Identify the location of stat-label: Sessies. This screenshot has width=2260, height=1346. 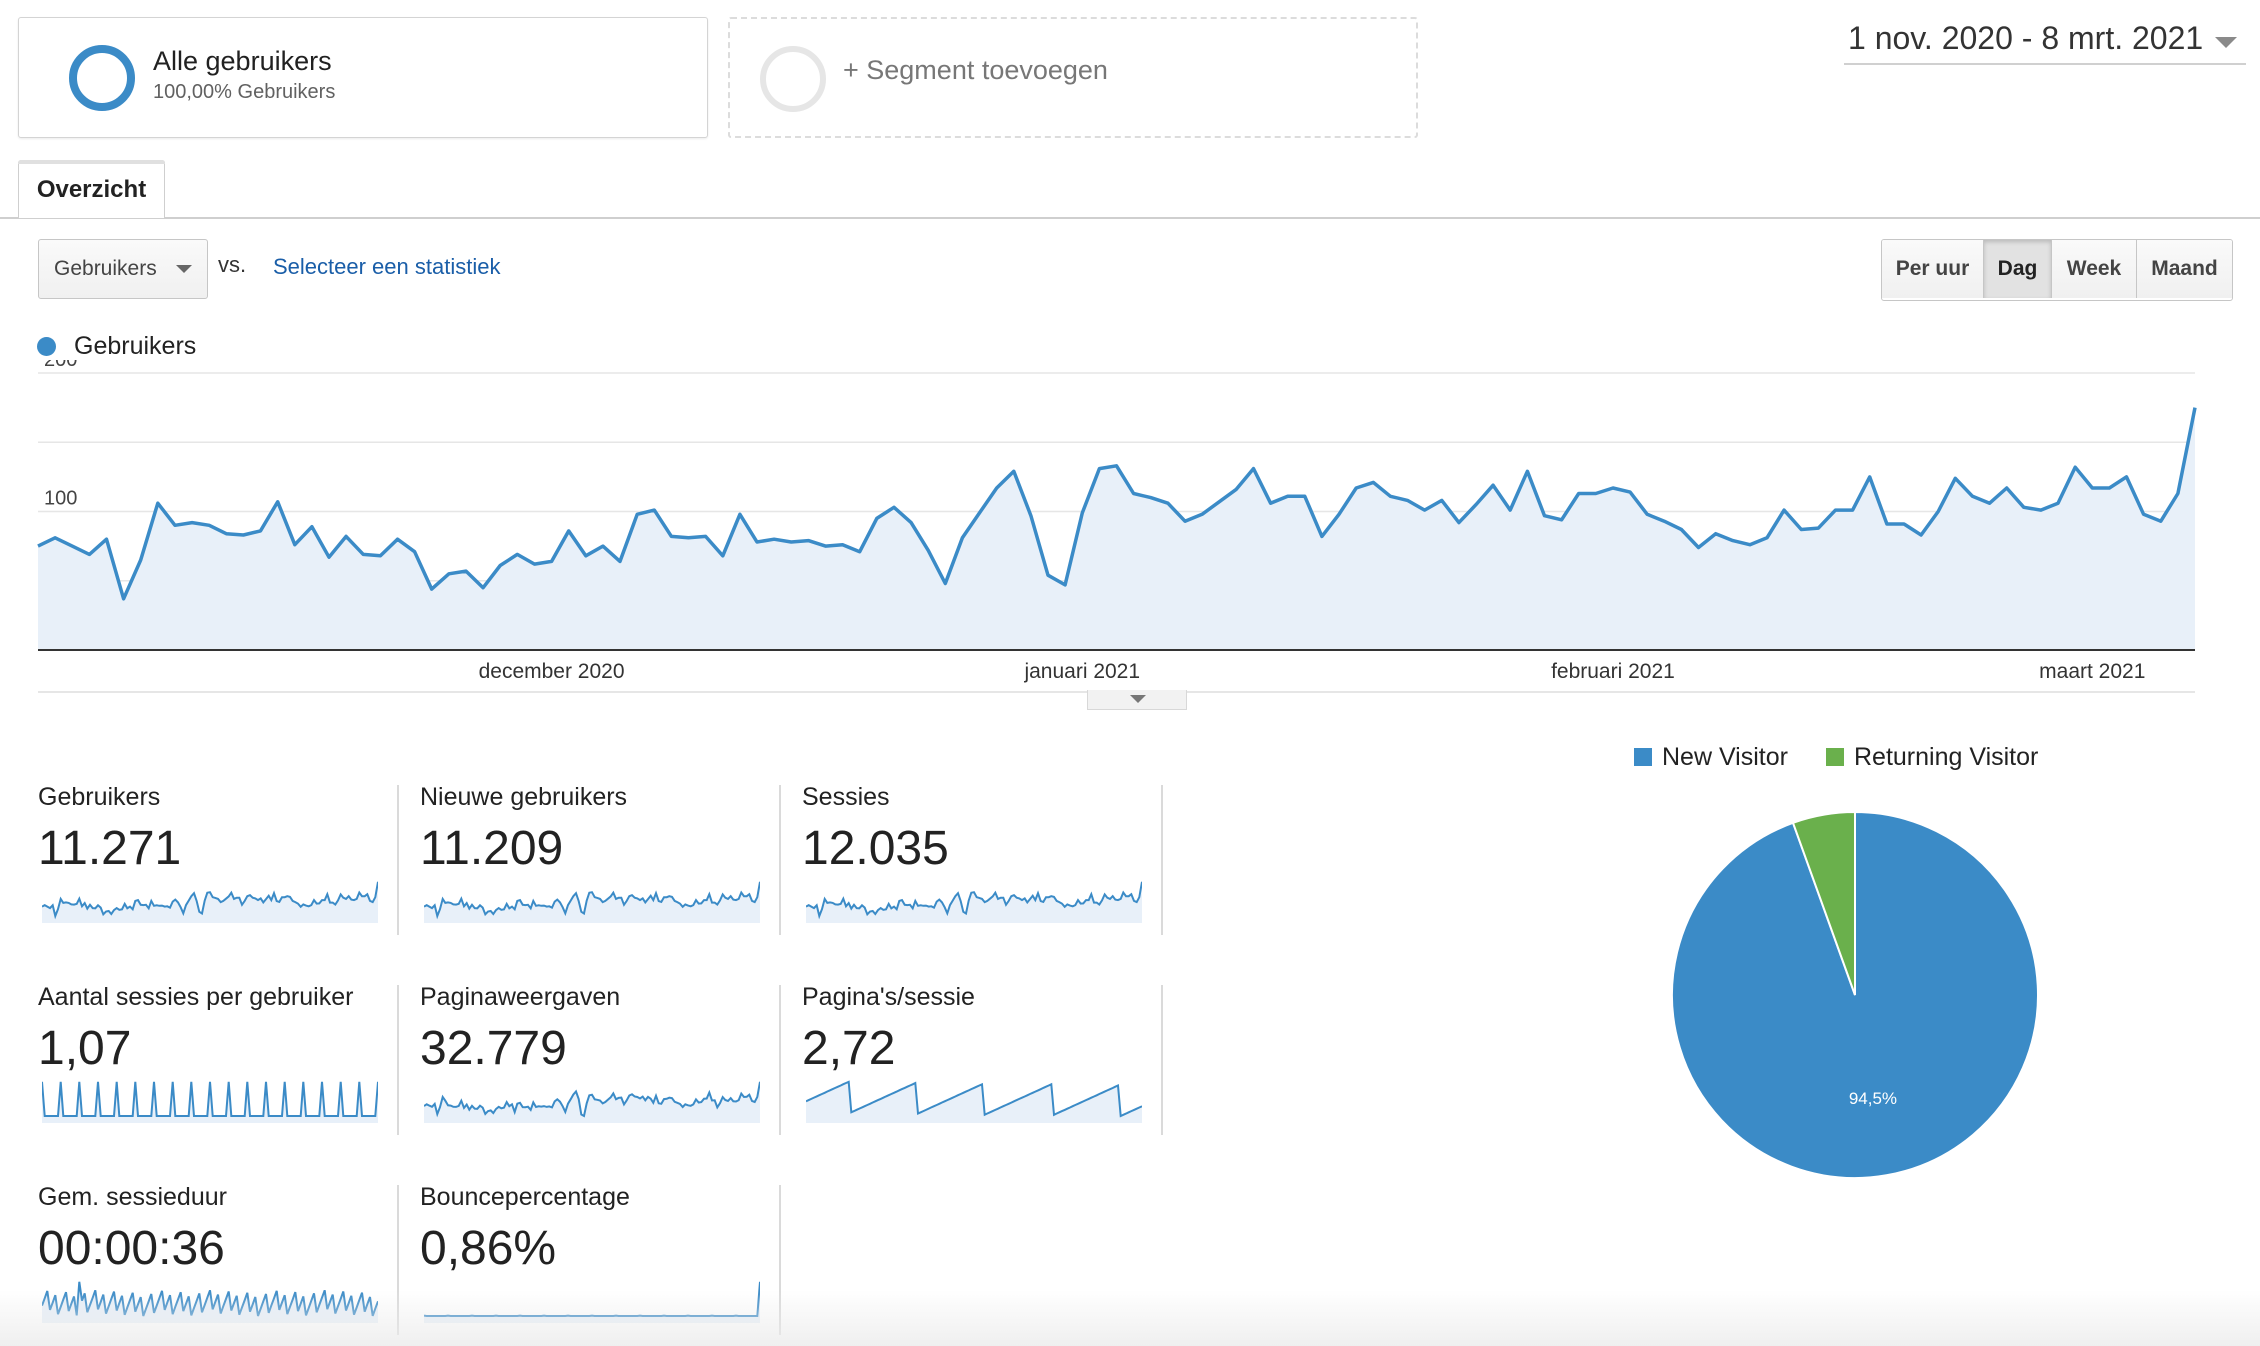
(846, 797).